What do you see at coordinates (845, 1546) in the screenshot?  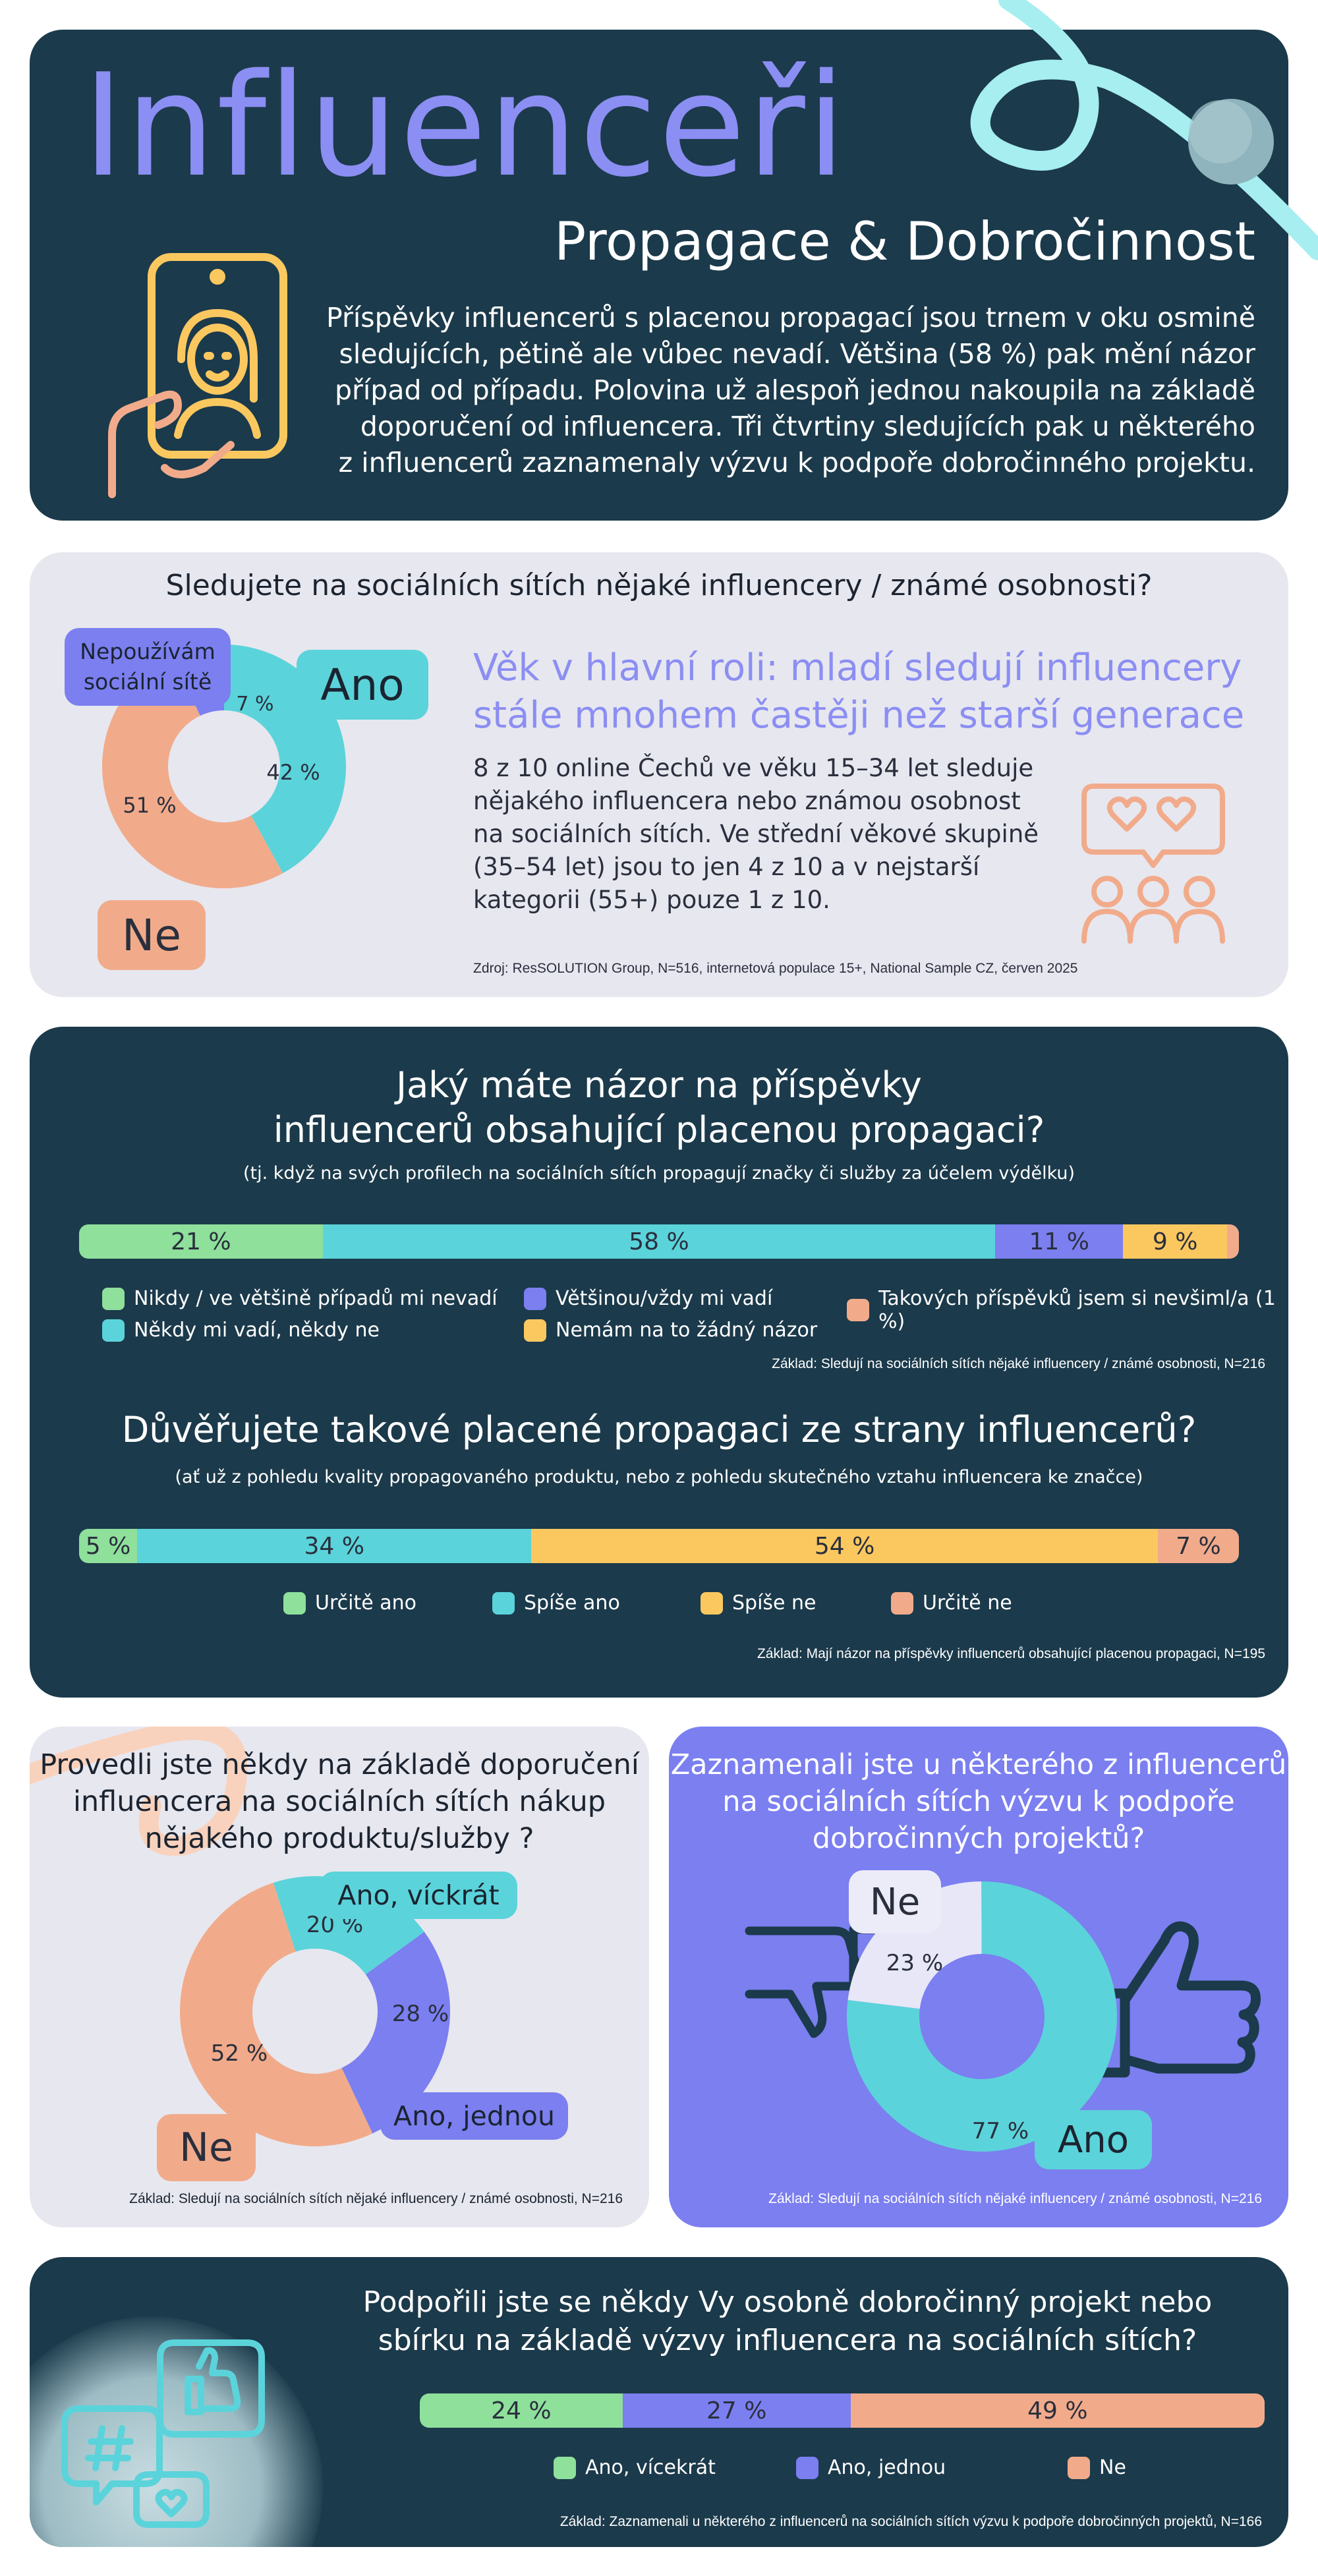 I see `q3-bar-segment-2: 54 %` at bounding box center [845, 1546].